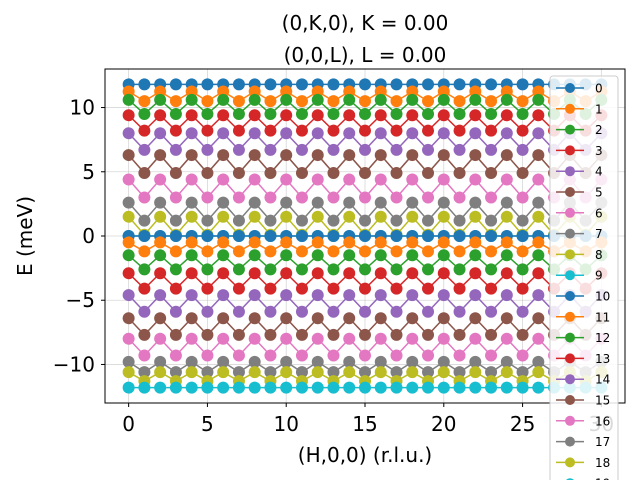  Describe the element at coordinates (579, 130) in the screenshot. I see `legend-entry-2: 2` at that location.